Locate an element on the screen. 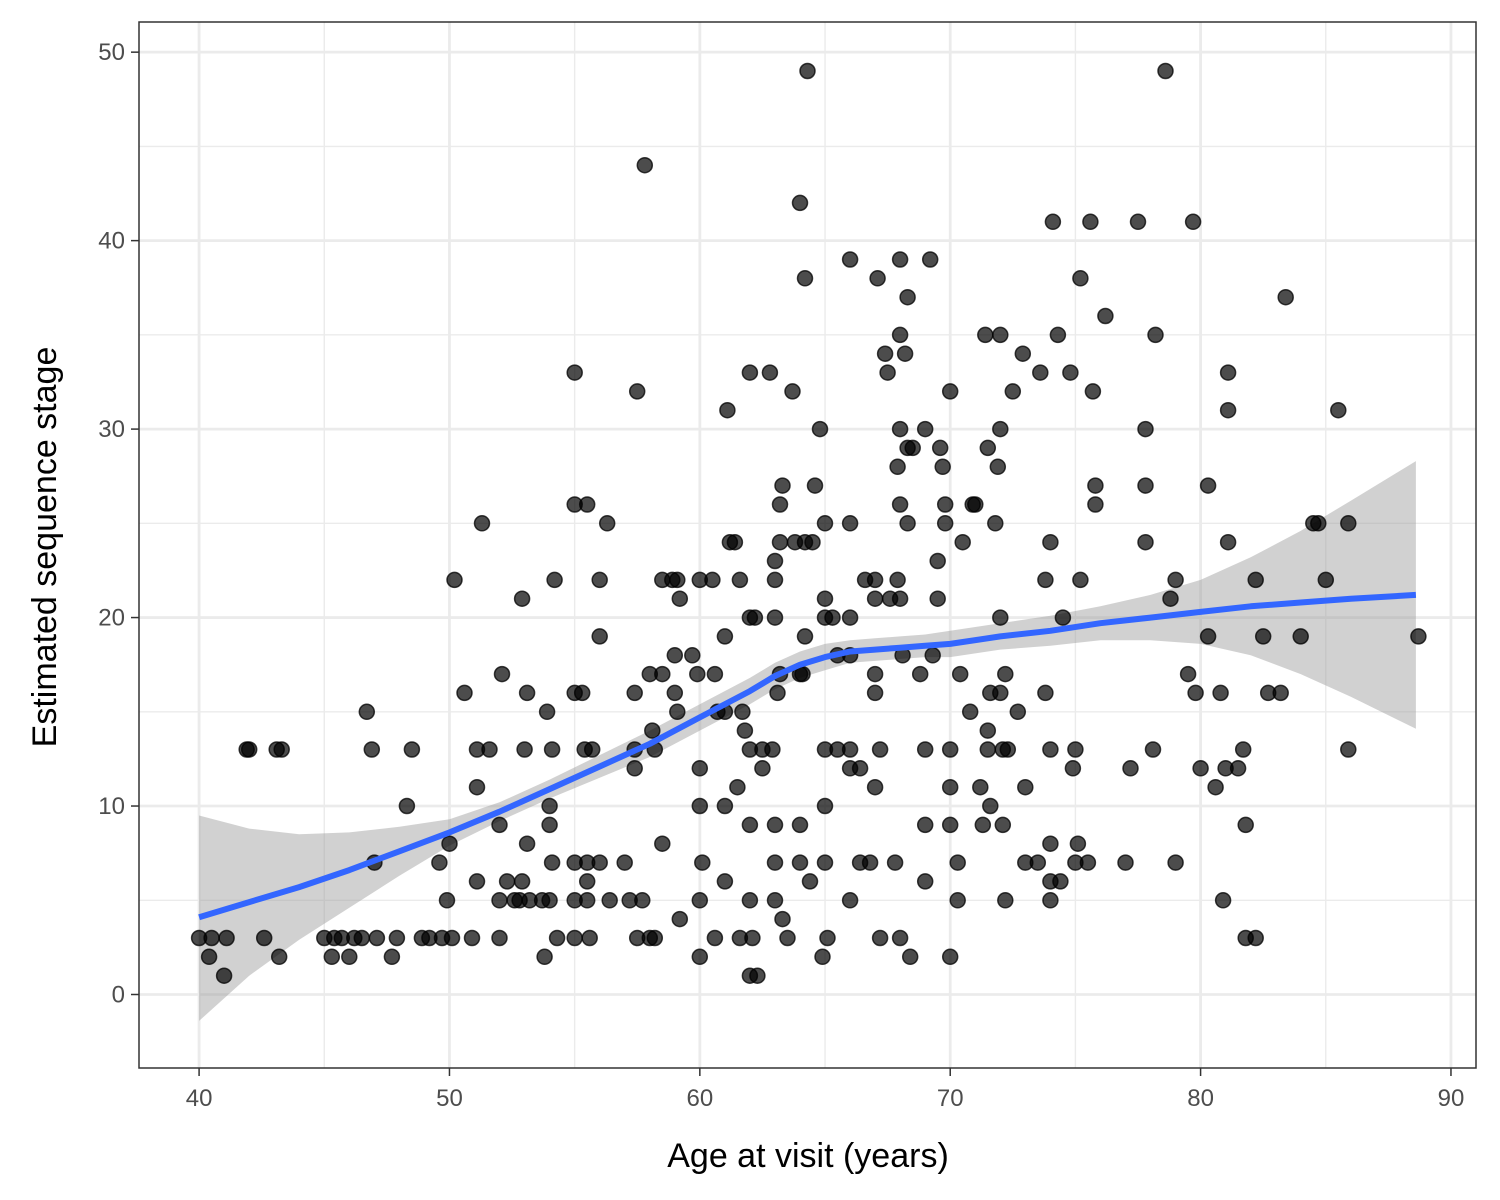 Image resolution: width=1500 pixels, height=1200 pixels. x-tick-label: 60 is located at coordinates (699, 1098).